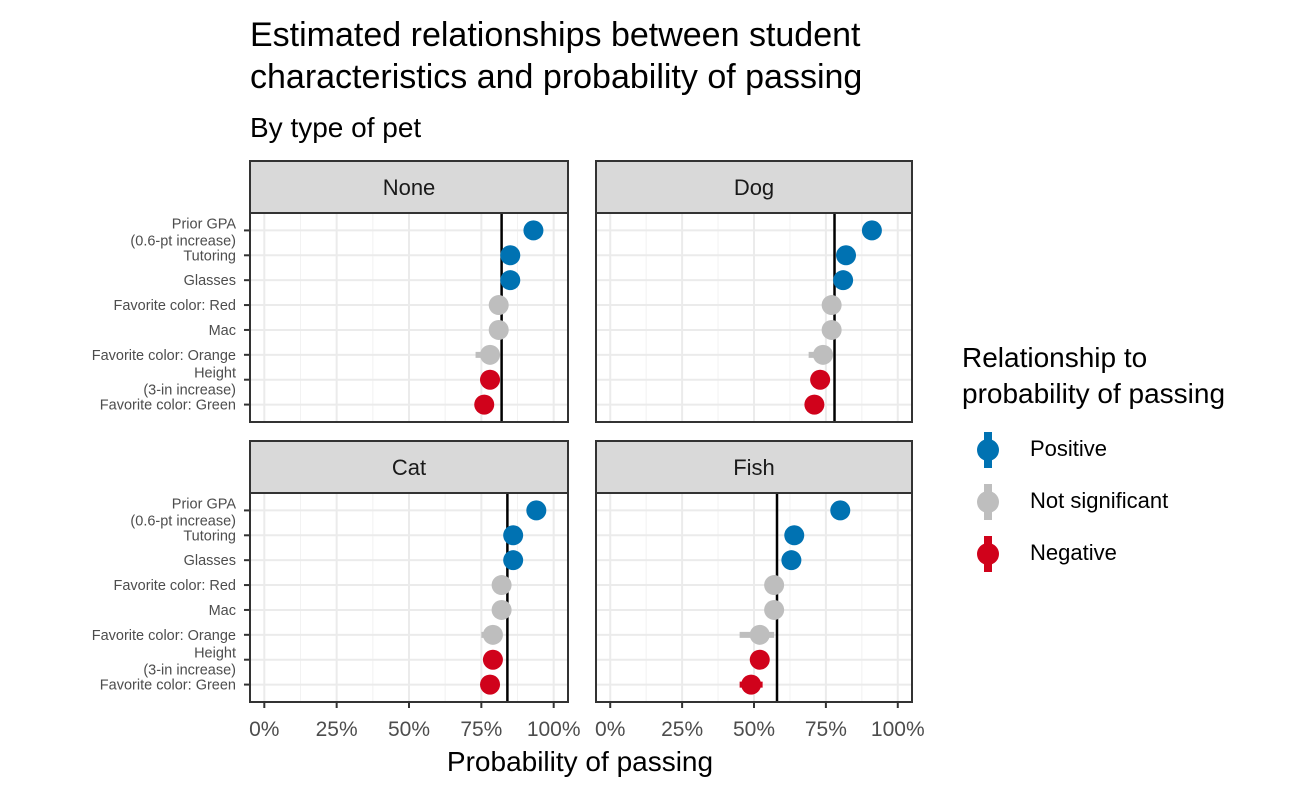  I want to click on legend-label-not-significant: Not significant, so click(1099, 500).